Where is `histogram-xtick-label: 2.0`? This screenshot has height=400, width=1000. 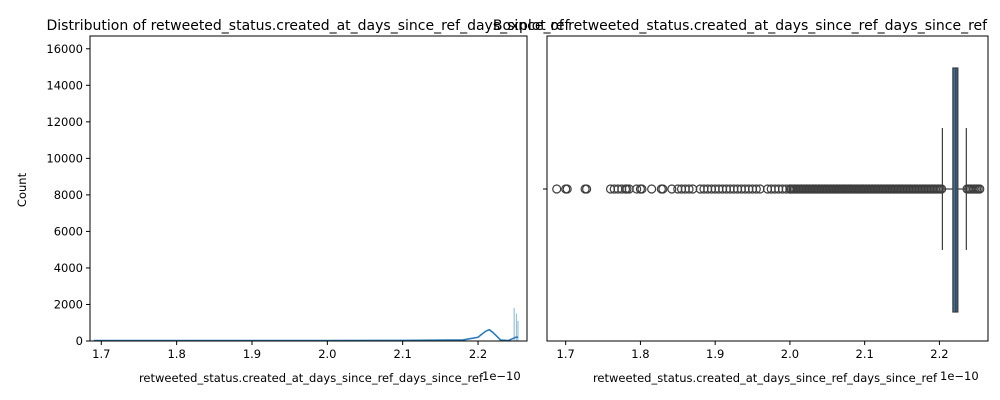 histogram-xtick-label: 2.0 is located at coordinates (327, 354).